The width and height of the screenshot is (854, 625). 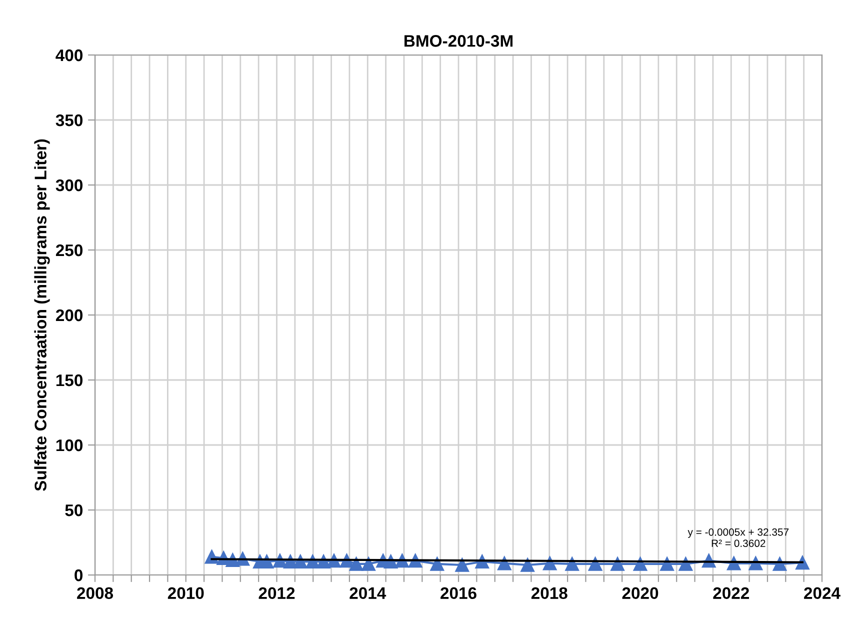 What do you see at coordinates (186, 593) in the screenshot?
I see `x-tick-label: 2010` at bounding box center [186, 593].